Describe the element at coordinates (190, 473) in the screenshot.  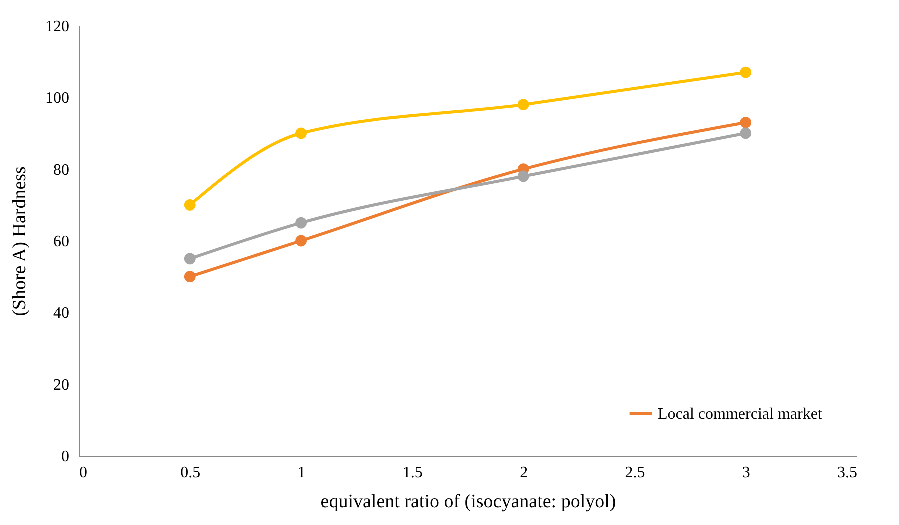
I see `x-tick-label: 0.5` at that location.